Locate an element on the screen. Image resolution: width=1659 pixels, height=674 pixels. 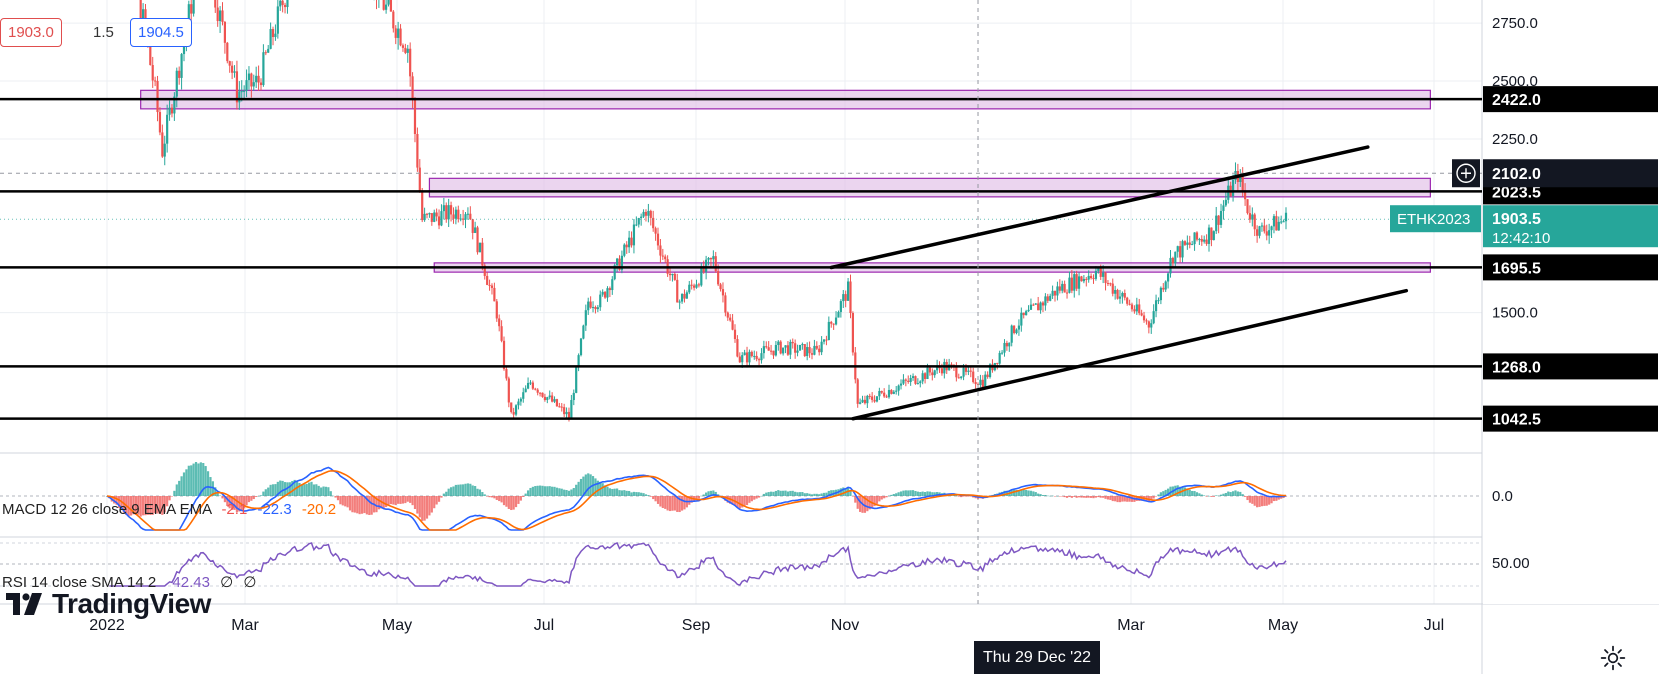
ask-price: 1904.5 is located at coordinates (161, 32).